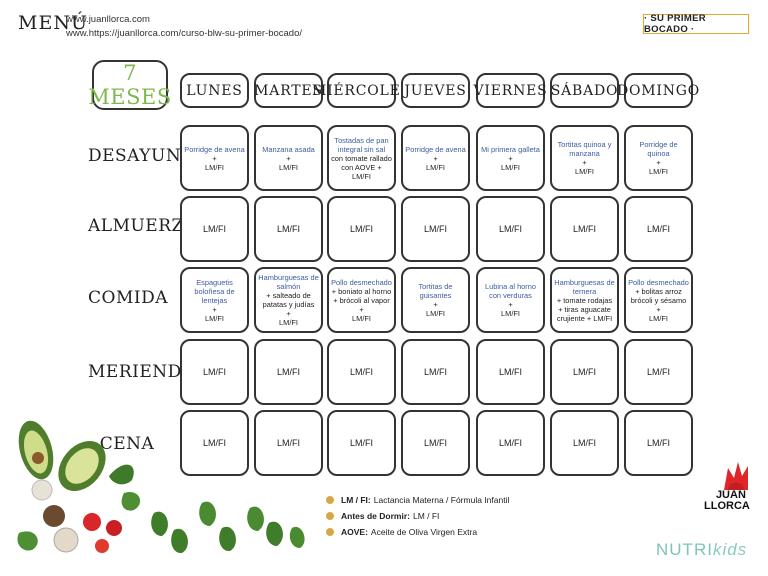  I want to click on food-entry: Manzana asada + LM/FI, so click(288, 158).